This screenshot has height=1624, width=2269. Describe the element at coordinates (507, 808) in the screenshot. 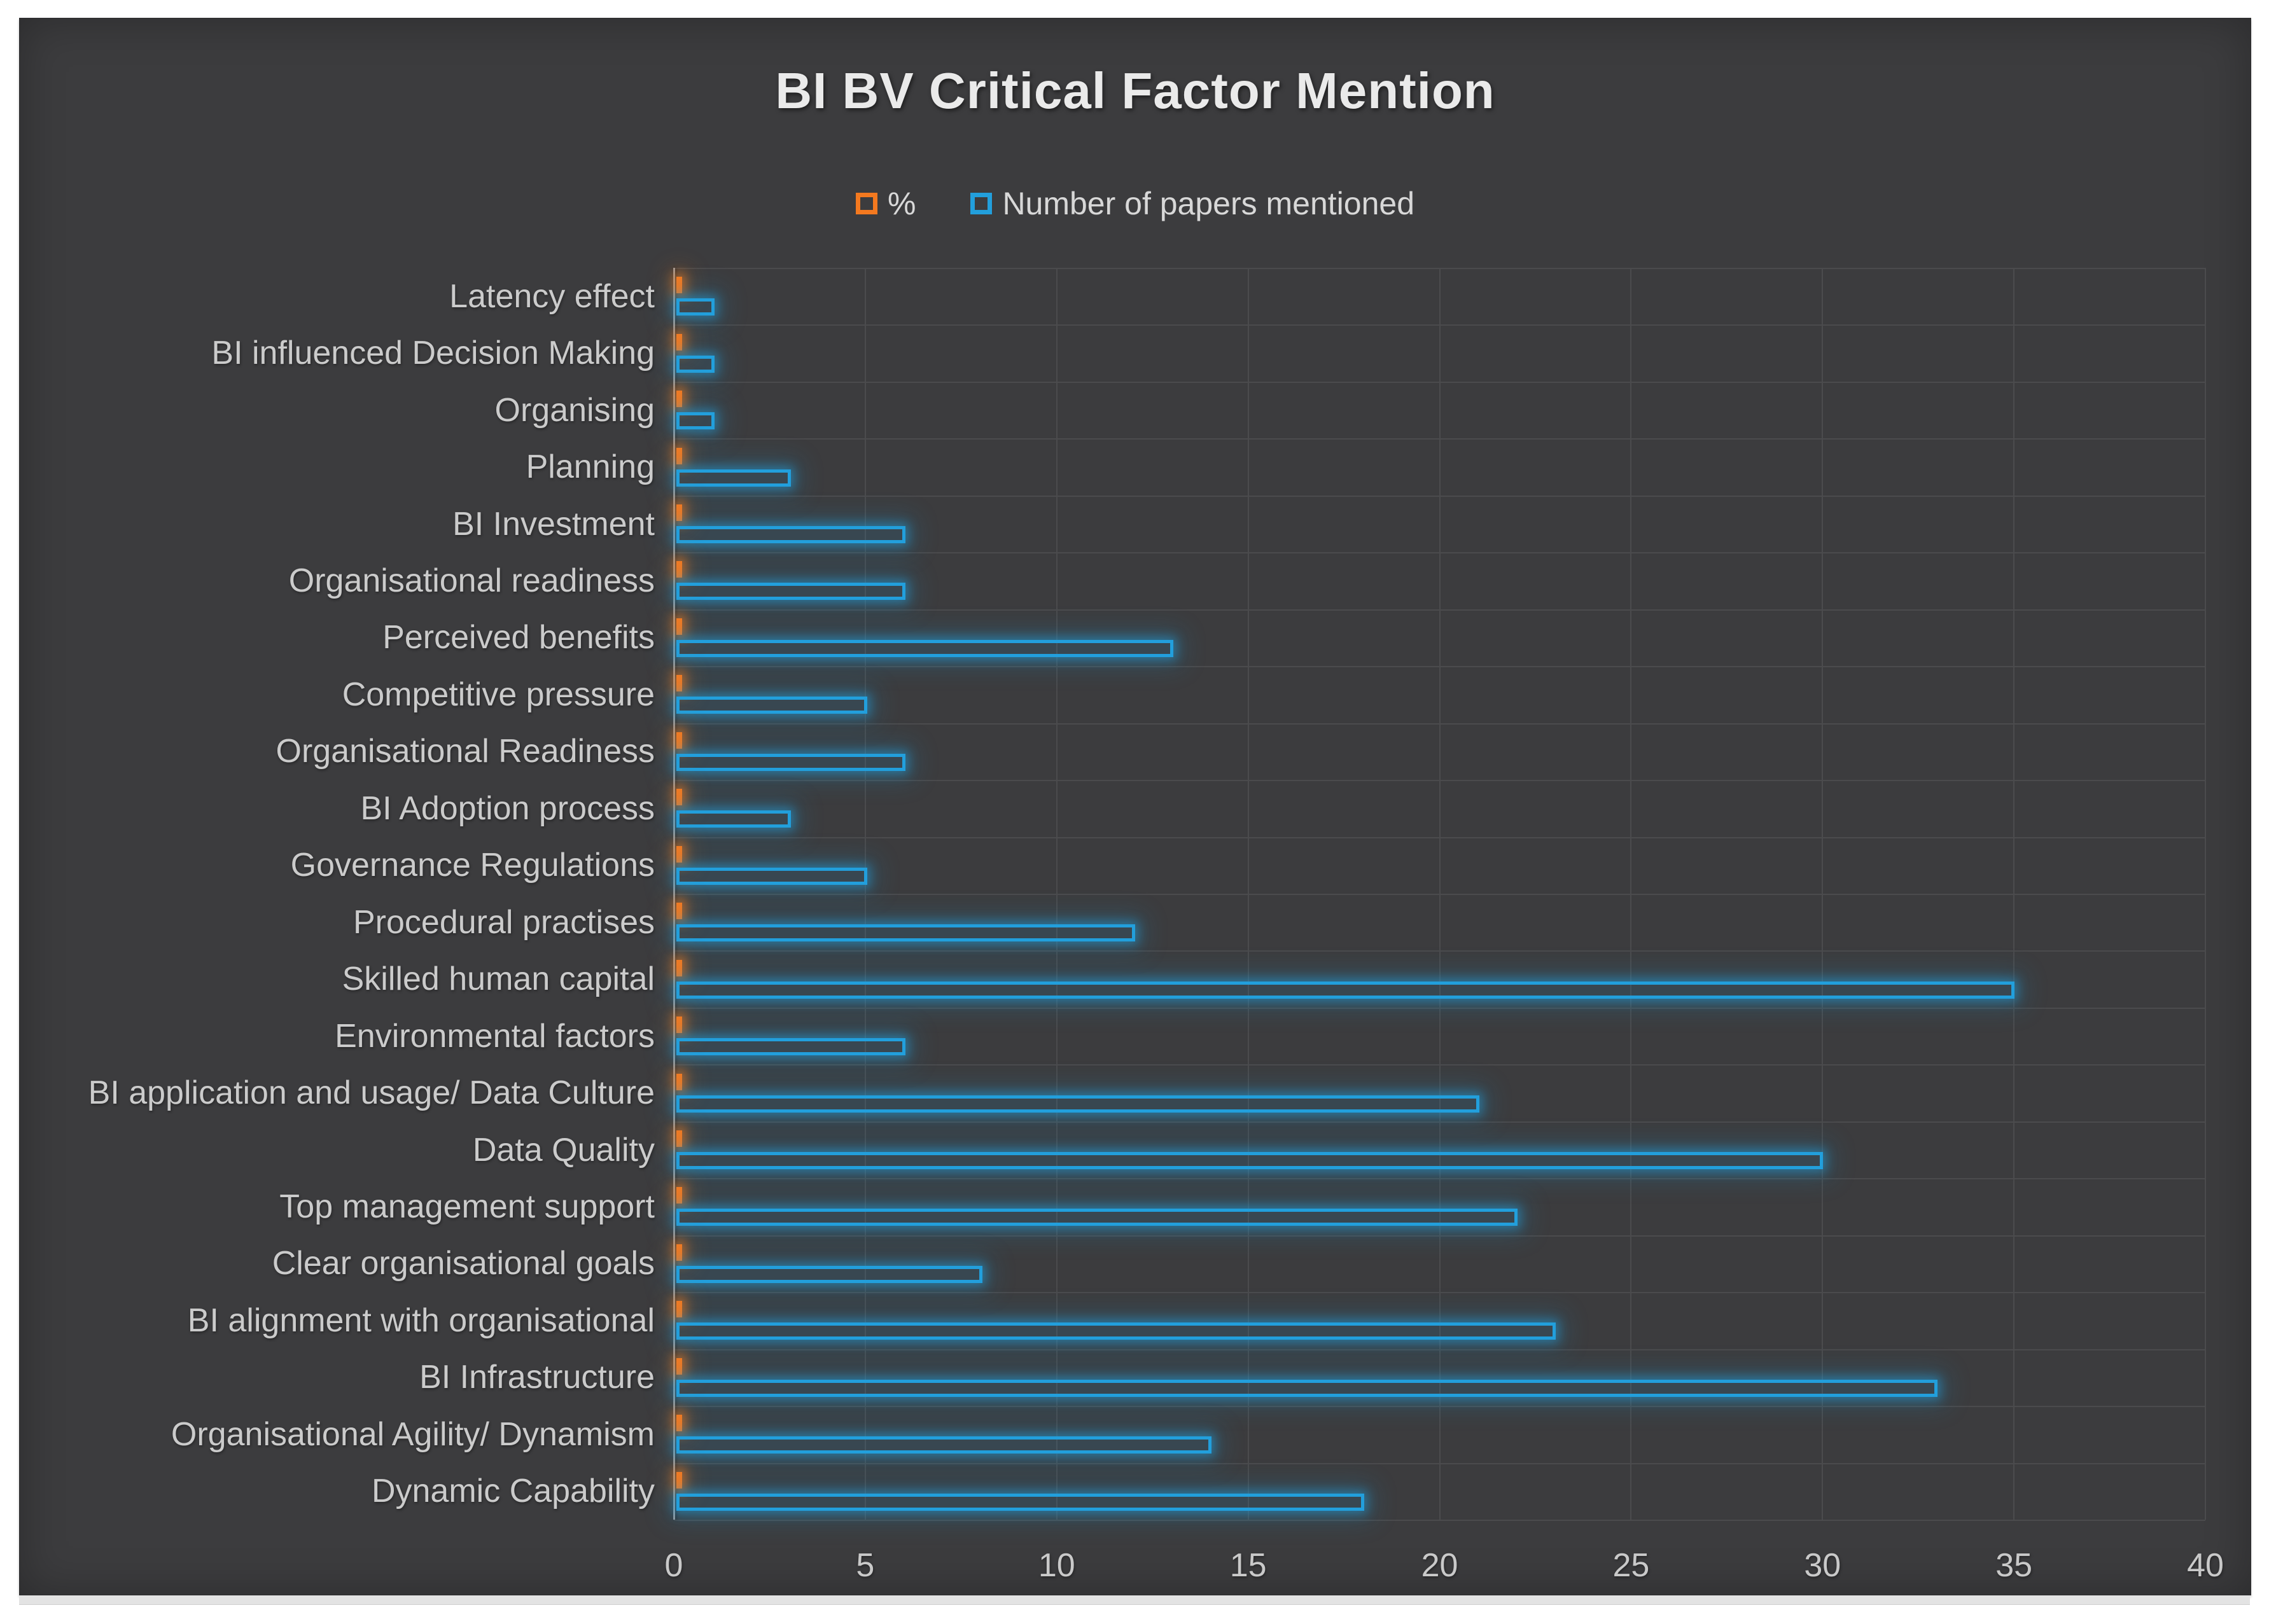

I see `category-label: BI Adoption process` at that location.